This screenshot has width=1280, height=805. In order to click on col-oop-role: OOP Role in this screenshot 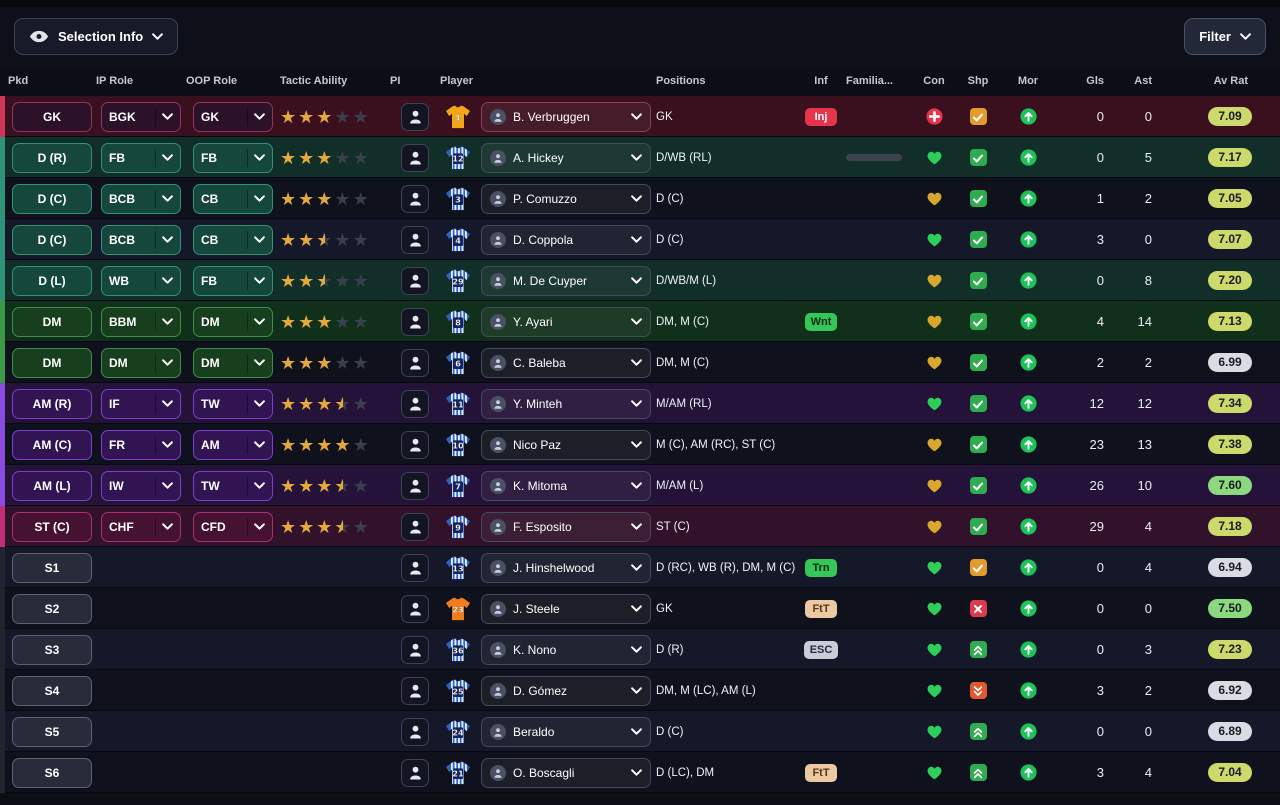, I will do `click(212, 81)`.